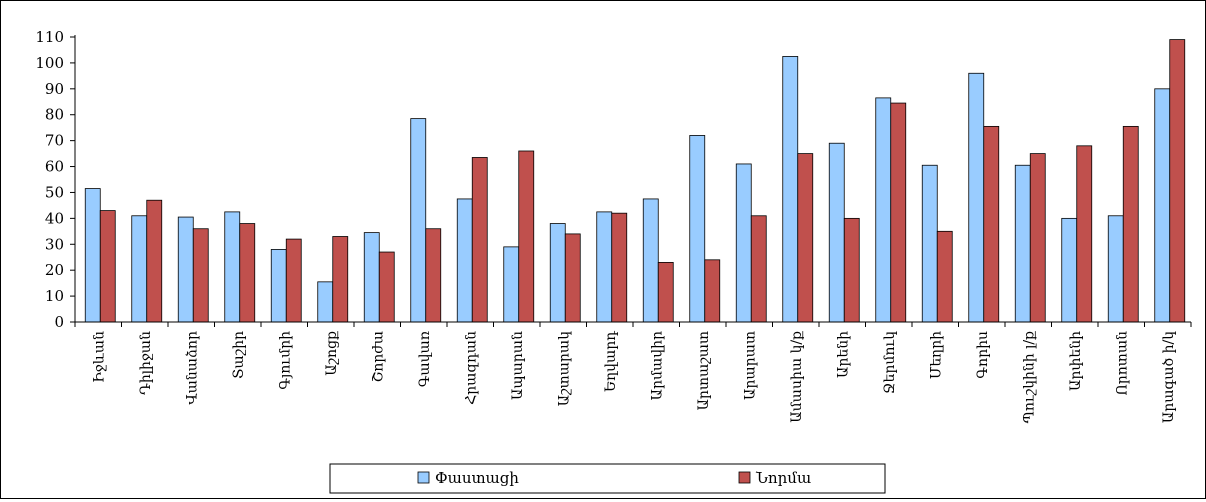  What do you see at coordinates (54, 115) in the screenshot?
I see `y-tick-label: 80` at bounding box center [54, 115].